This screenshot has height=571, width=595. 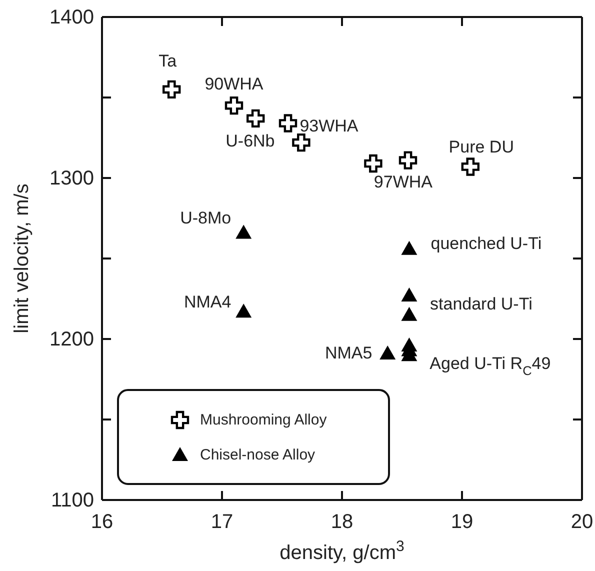 I want to click on annotation: standard U-Ti, so click(x=481, y=304).